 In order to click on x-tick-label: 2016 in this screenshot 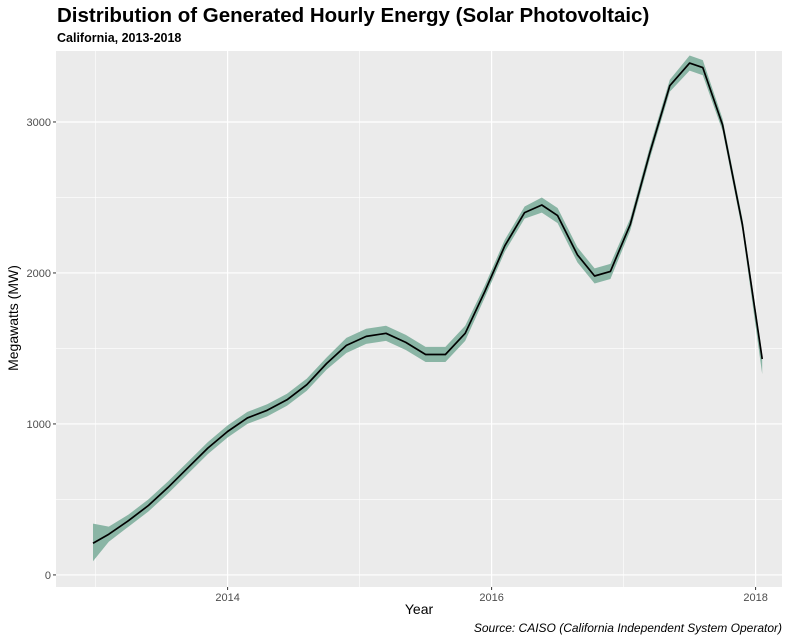, I will do `click(491, 598)`.